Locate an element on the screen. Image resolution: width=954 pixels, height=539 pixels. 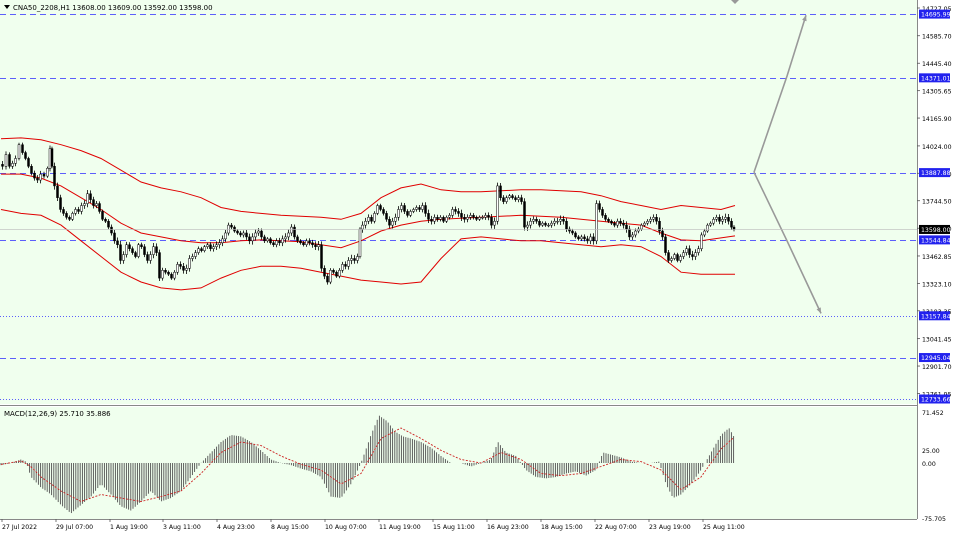
price-scale-area is located at coordinates (935, 267).